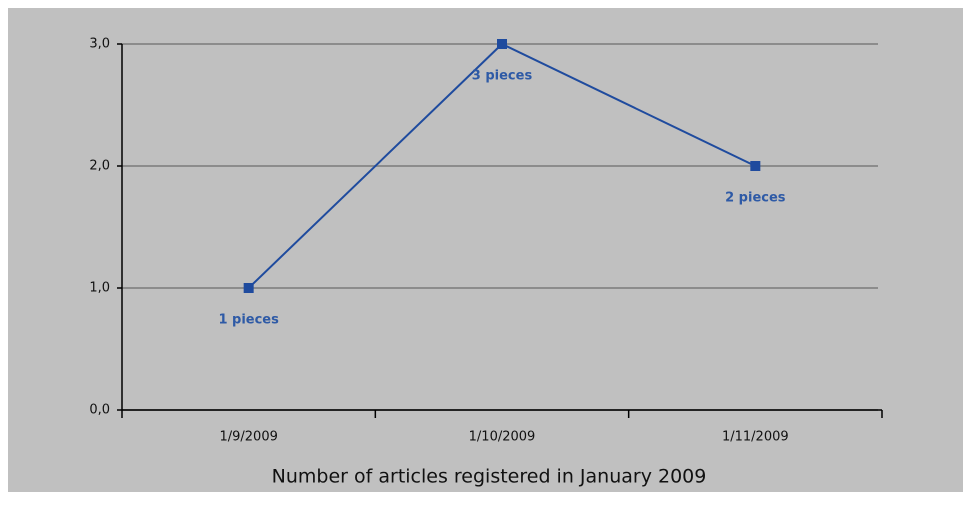 This screenshot has width=971, height=519. What do you see at coordinates (502, 76) in the screenshot?
I see `data-label: 3 pieces` at bounding box center [502, 76].